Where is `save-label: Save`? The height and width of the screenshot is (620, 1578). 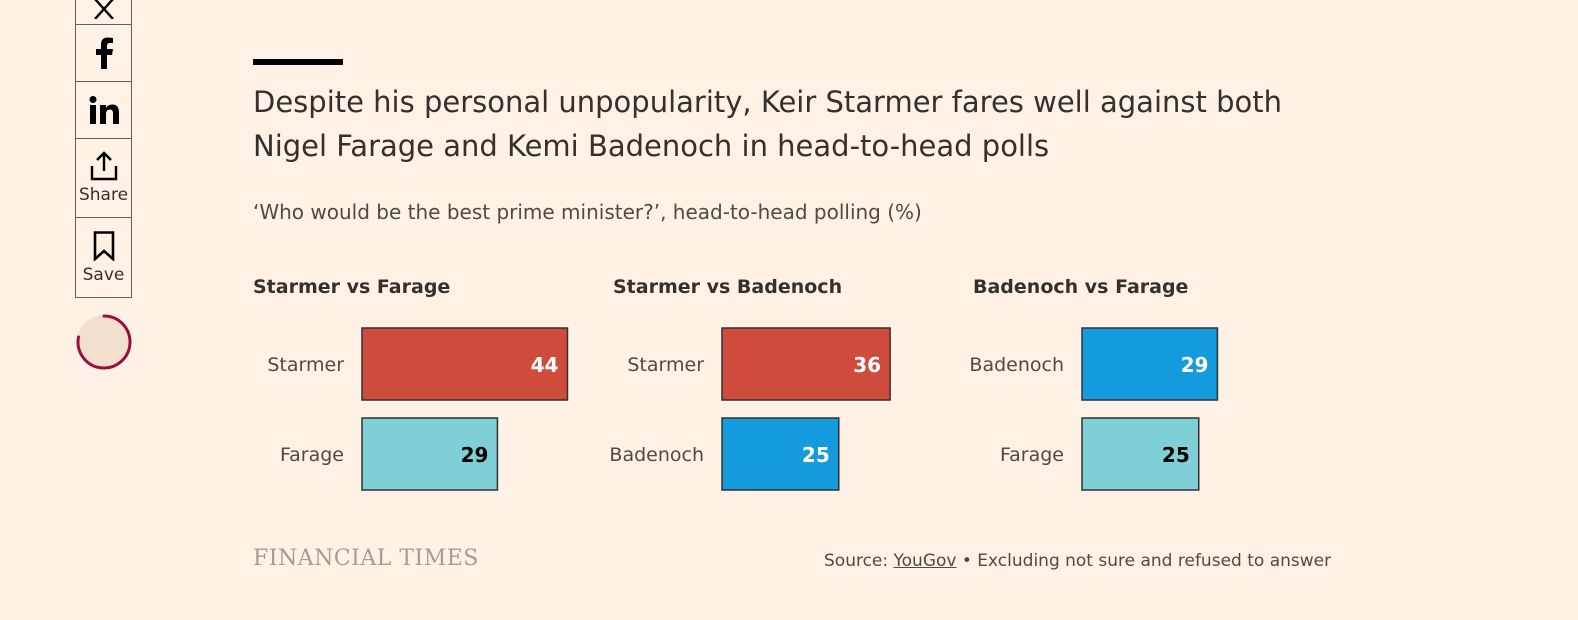
save-label: Save is located at coordinates (103, 274).